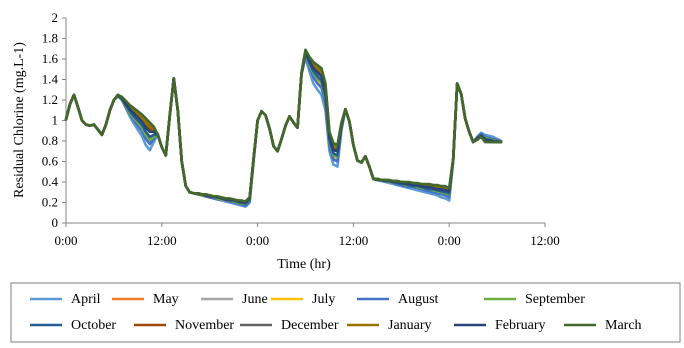 The image size is (684, 348). What do you see at coordinates (86, 299) in the screenshot?
I see `legend-label-april: April` at bounding box center [86, 299].